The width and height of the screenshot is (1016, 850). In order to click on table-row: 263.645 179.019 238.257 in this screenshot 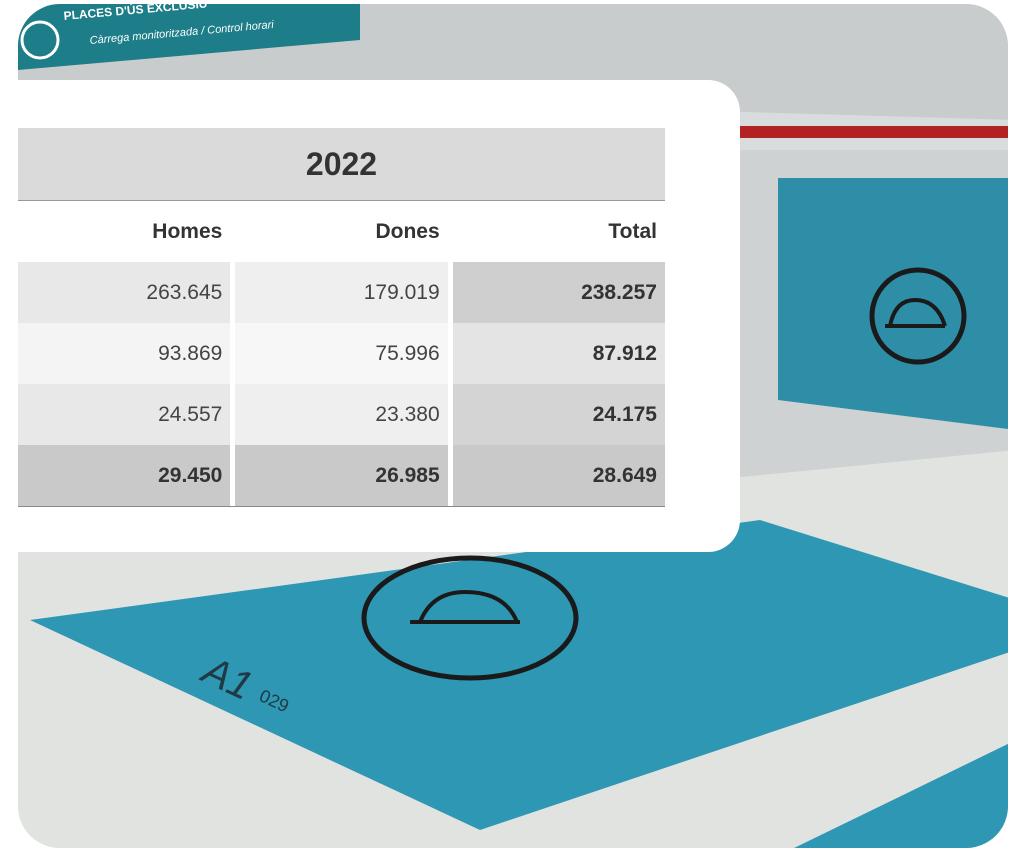, I will do `click(341, 292)`.